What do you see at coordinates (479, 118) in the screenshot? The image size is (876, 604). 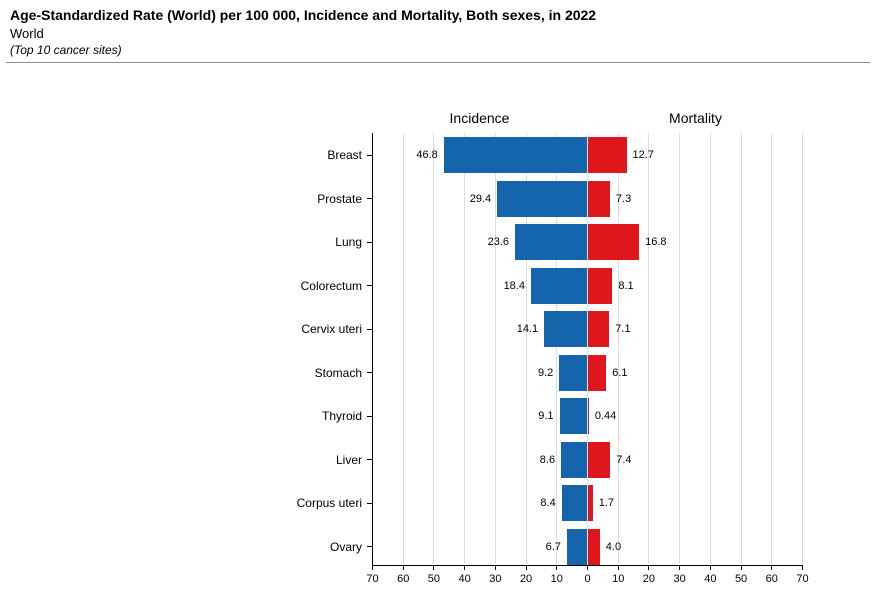 I see `incidence-column-header: Incidence` at bounding box center [479, 118].